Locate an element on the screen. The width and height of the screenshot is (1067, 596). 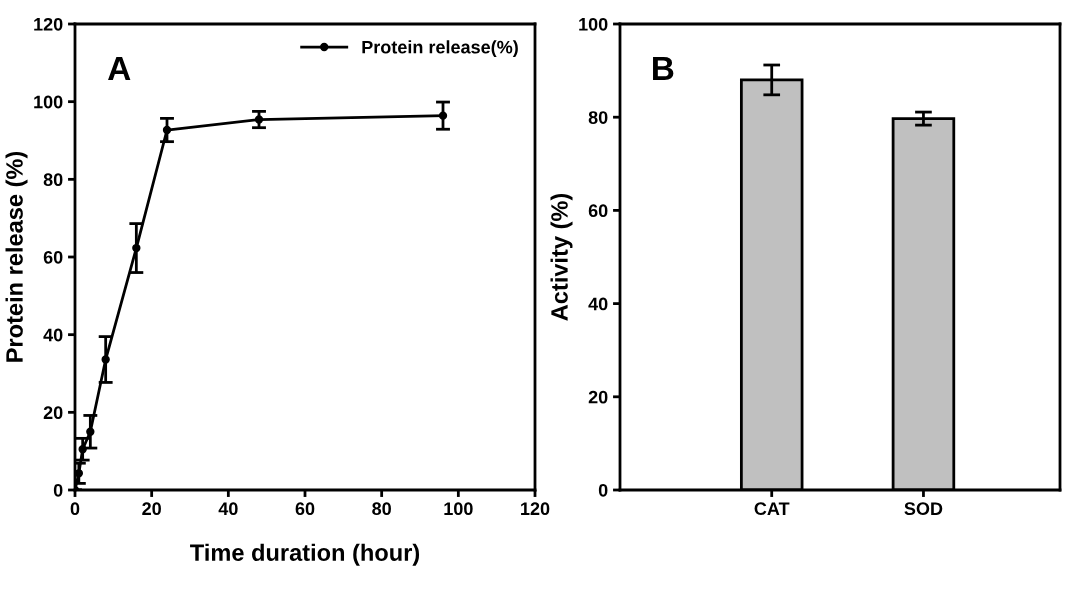
x-tick-label: 100 is located at coordinates (458, 509).